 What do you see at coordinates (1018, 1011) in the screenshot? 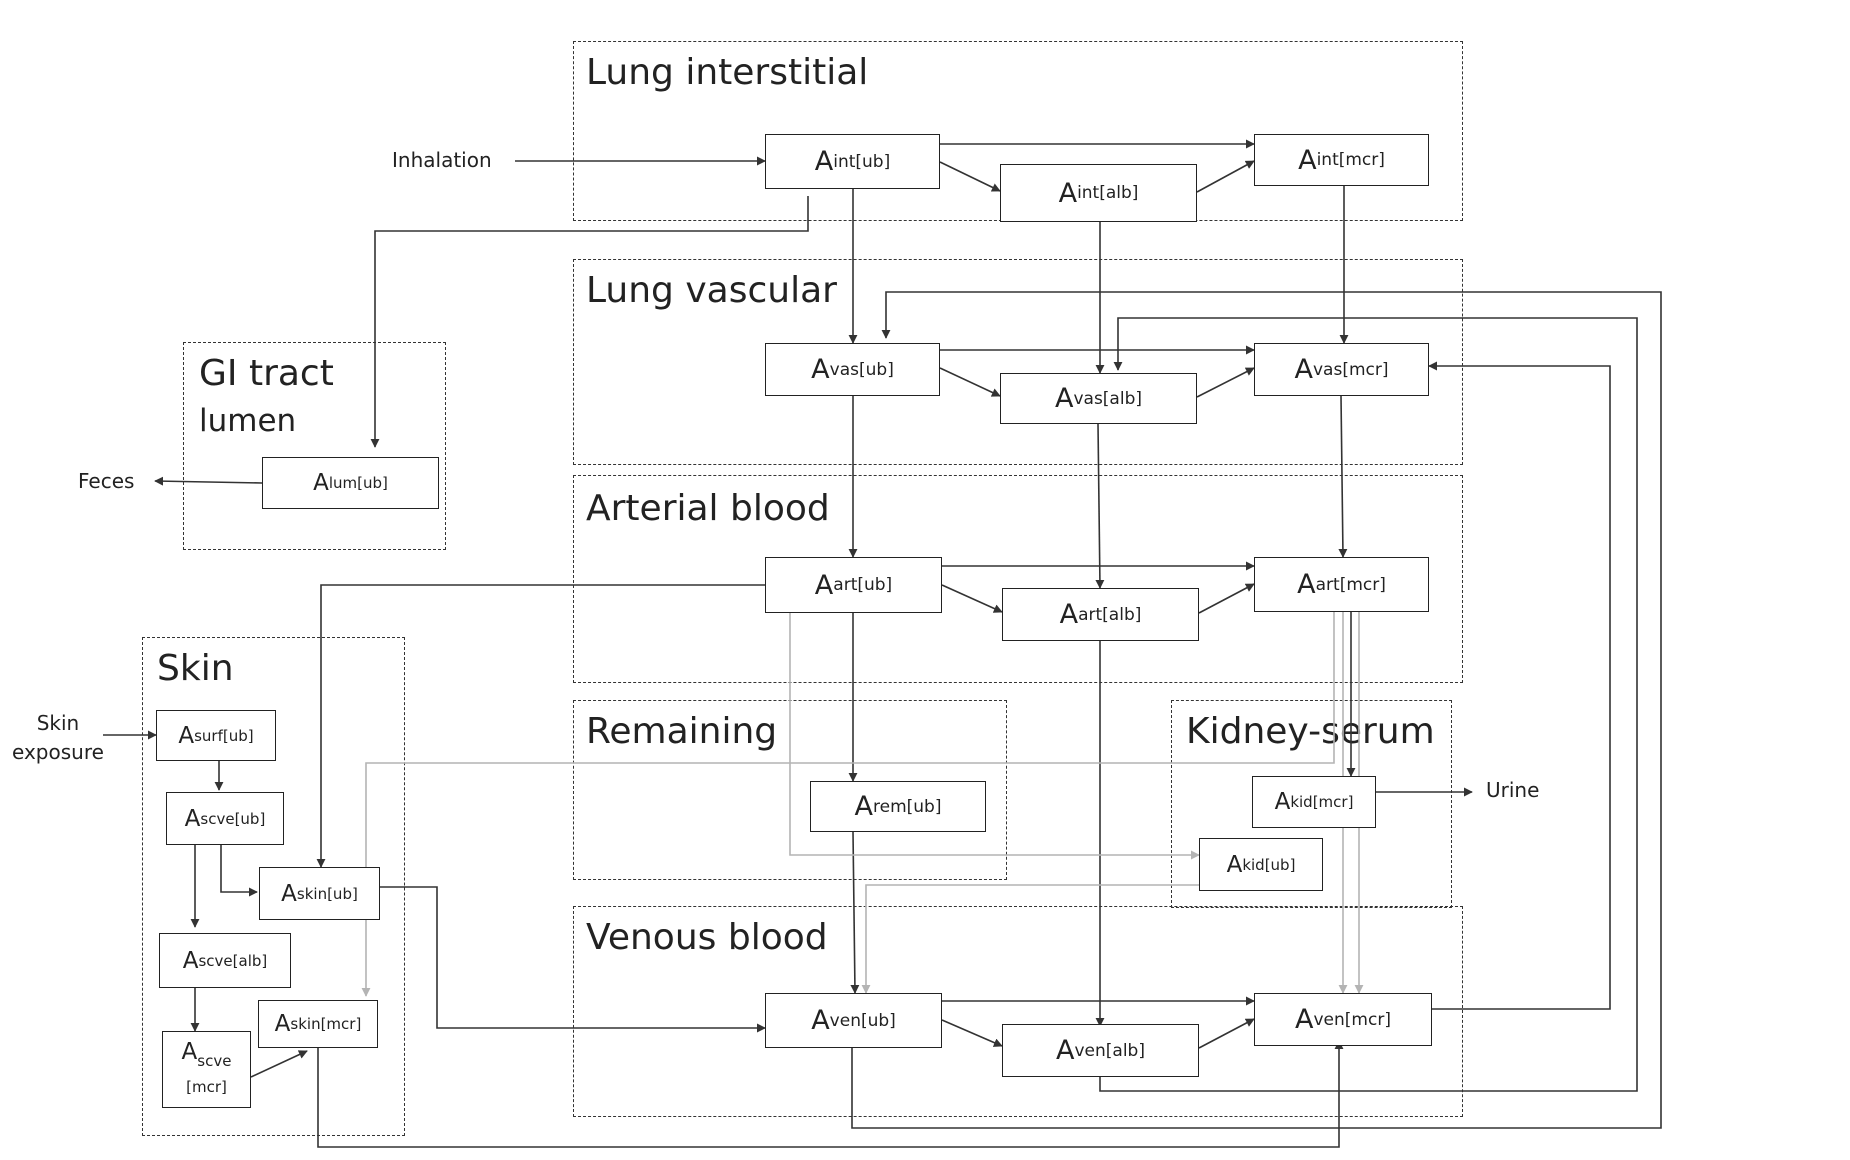
I see `compartment-venous-blood: Venous blood` at bounding box center [1018, 1011].